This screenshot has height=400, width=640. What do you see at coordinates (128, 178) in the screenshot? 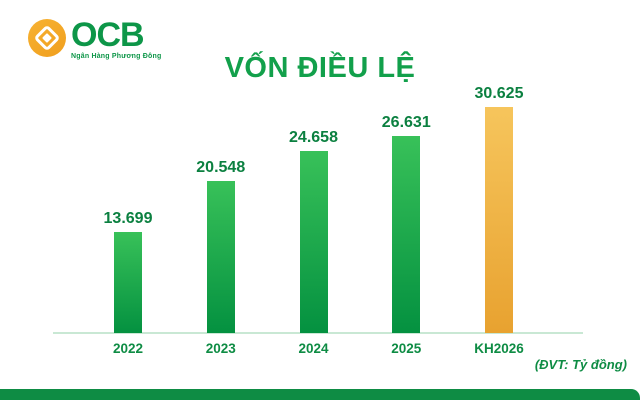
I see `bar-group: 13.699 2022` at bounding box center [128, 178].